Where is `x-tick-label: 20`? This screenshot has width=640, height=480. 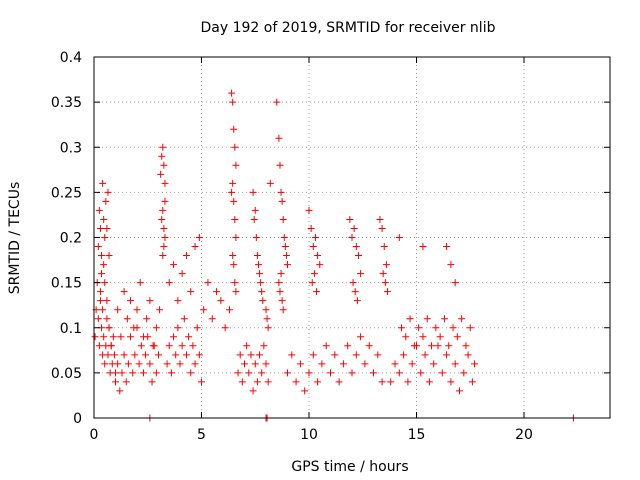 x-tick-label: 20 is located at coordinates (524, 435).